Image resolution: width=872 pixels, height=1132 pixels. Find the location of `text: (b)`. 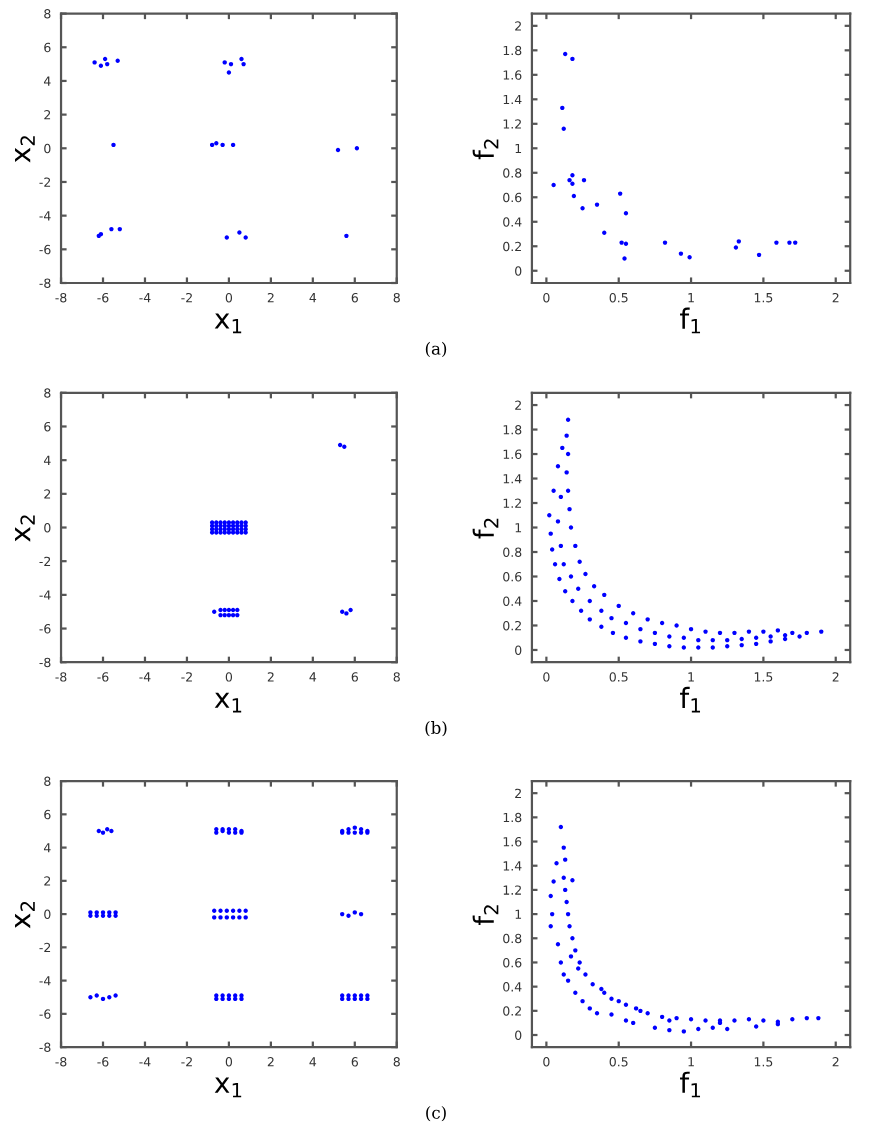

text: (b) is located at coordinates (436, 729).